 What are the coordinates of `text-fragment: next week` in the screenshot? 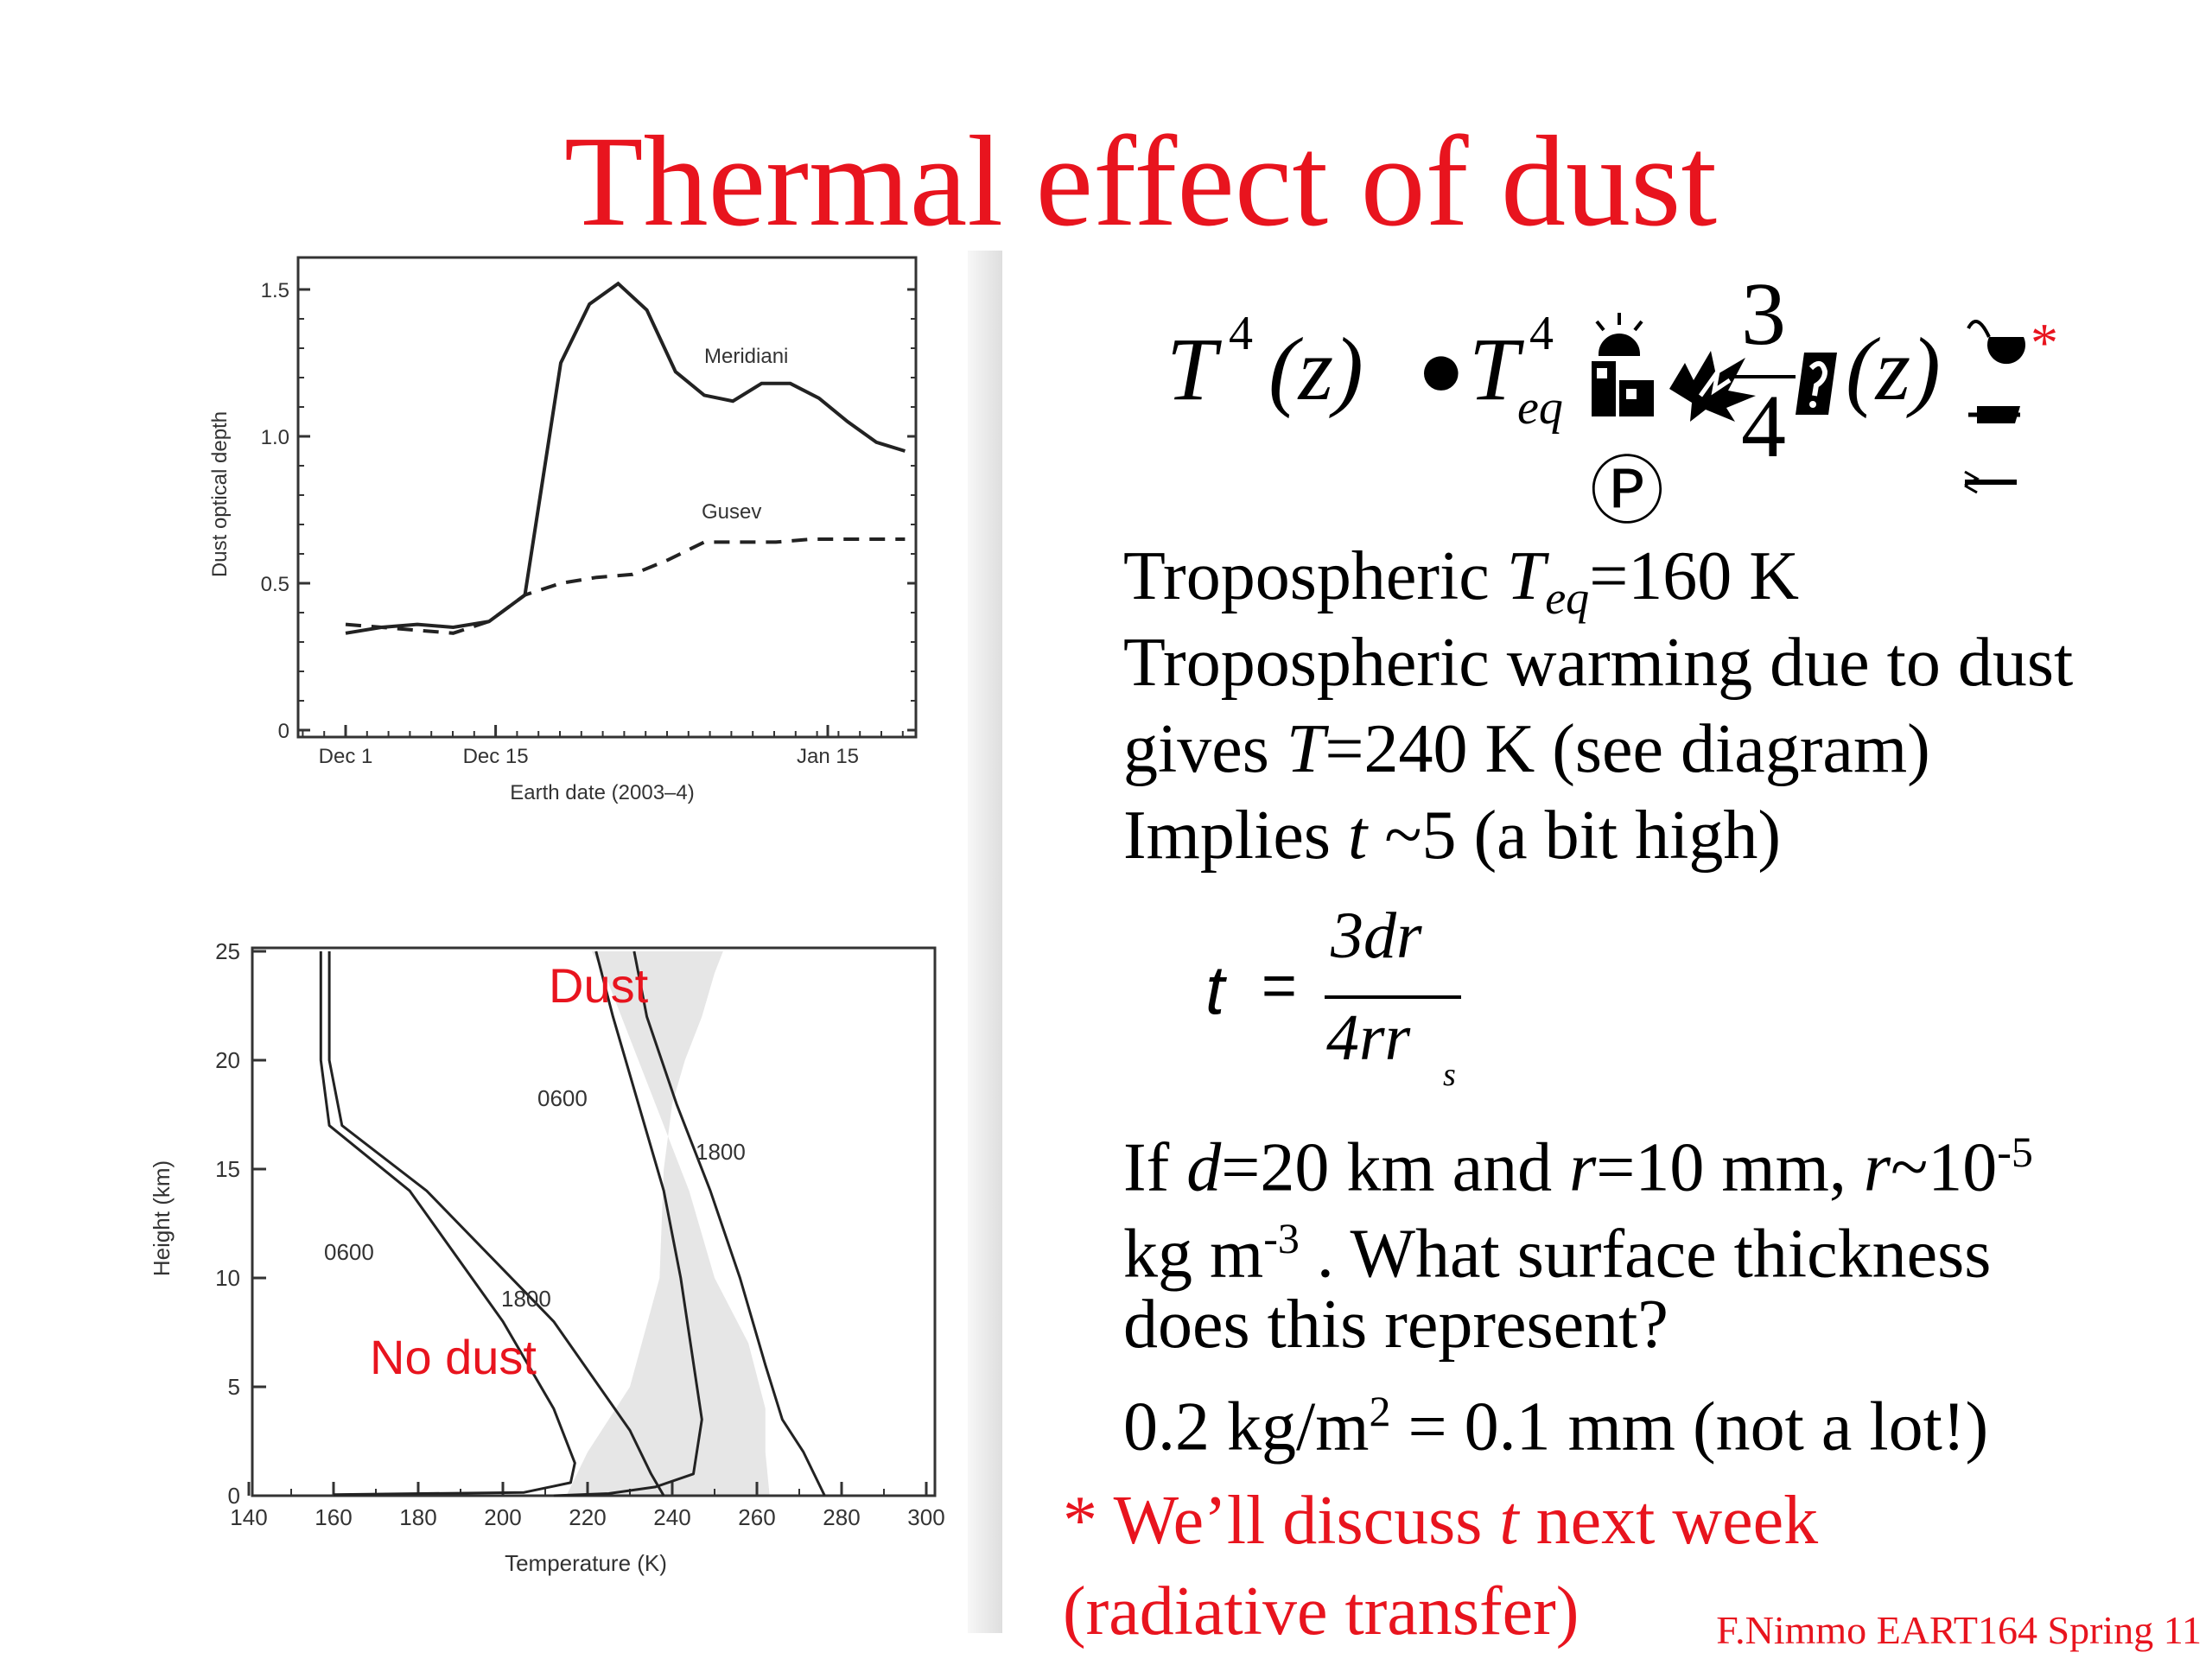 It's located at (1668, 1521).